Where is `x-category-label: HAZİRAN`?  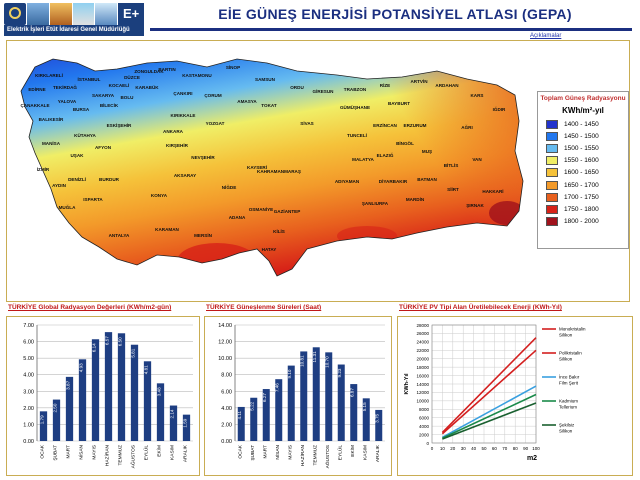
x-category-label: HAZİRAN is located at coordinates (107, 455).